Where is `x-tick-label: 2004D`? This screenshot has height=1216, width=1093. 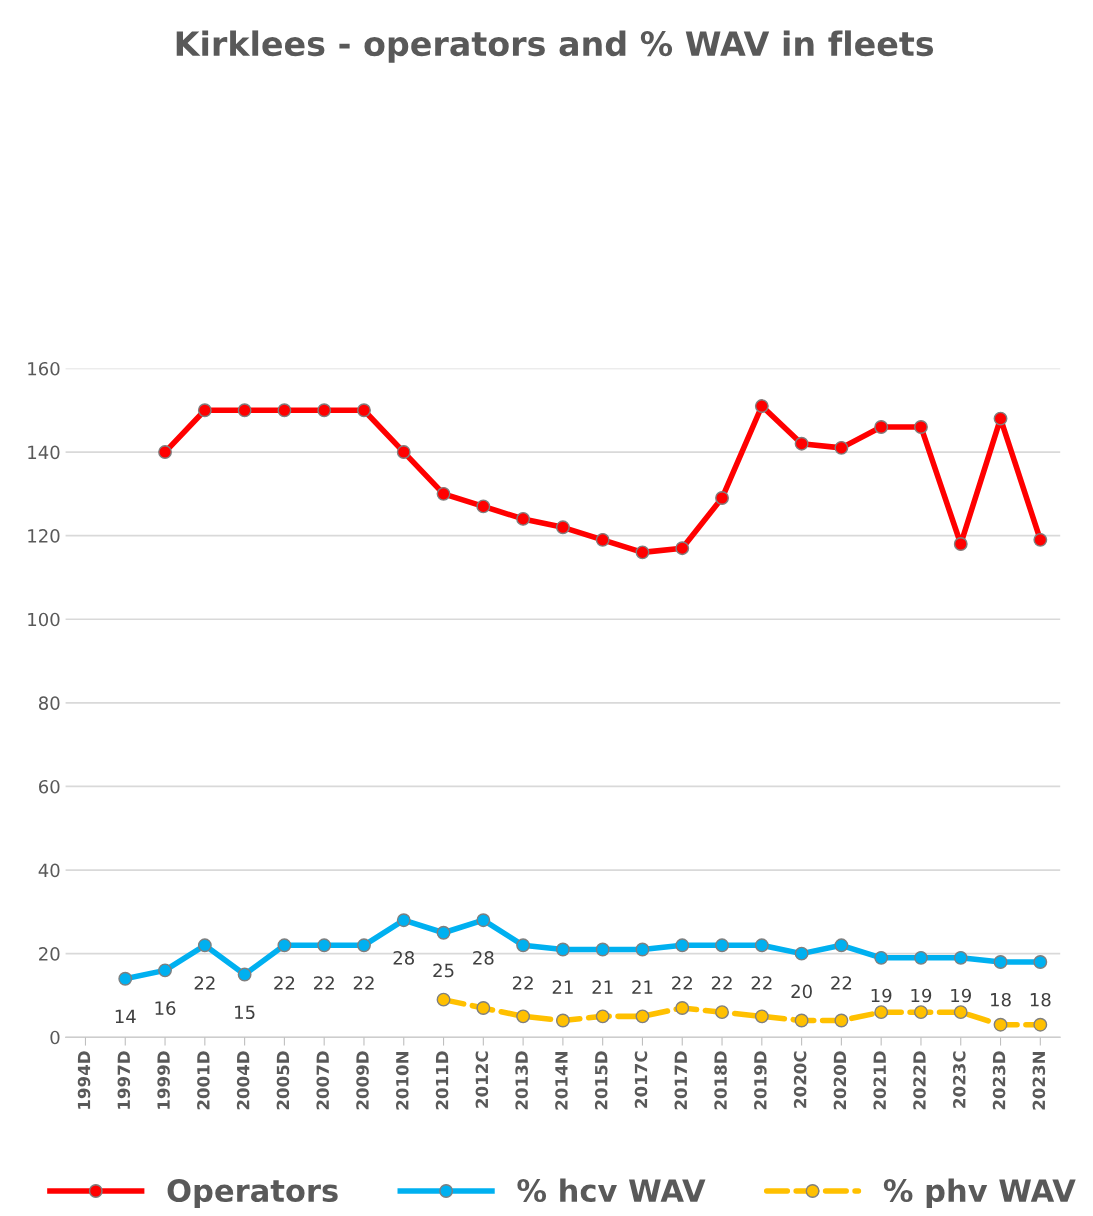
x-tick-label: 2004D is located at coordinates (243, 1080).